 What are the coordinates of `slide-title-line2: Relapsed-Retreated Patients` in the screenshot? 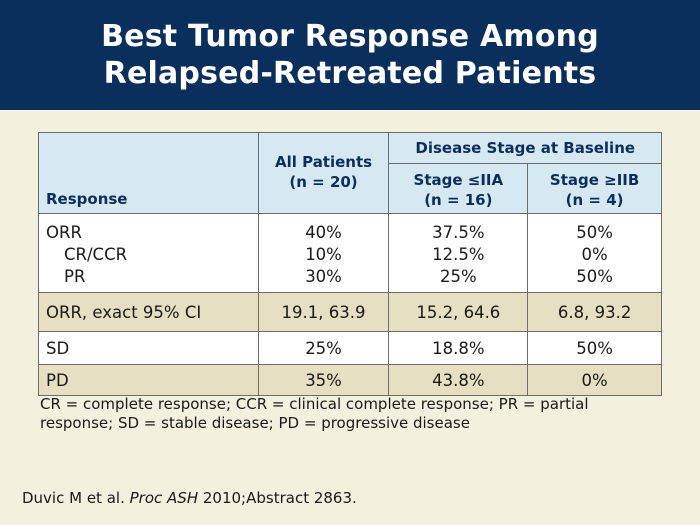 It's located at (350, 73).